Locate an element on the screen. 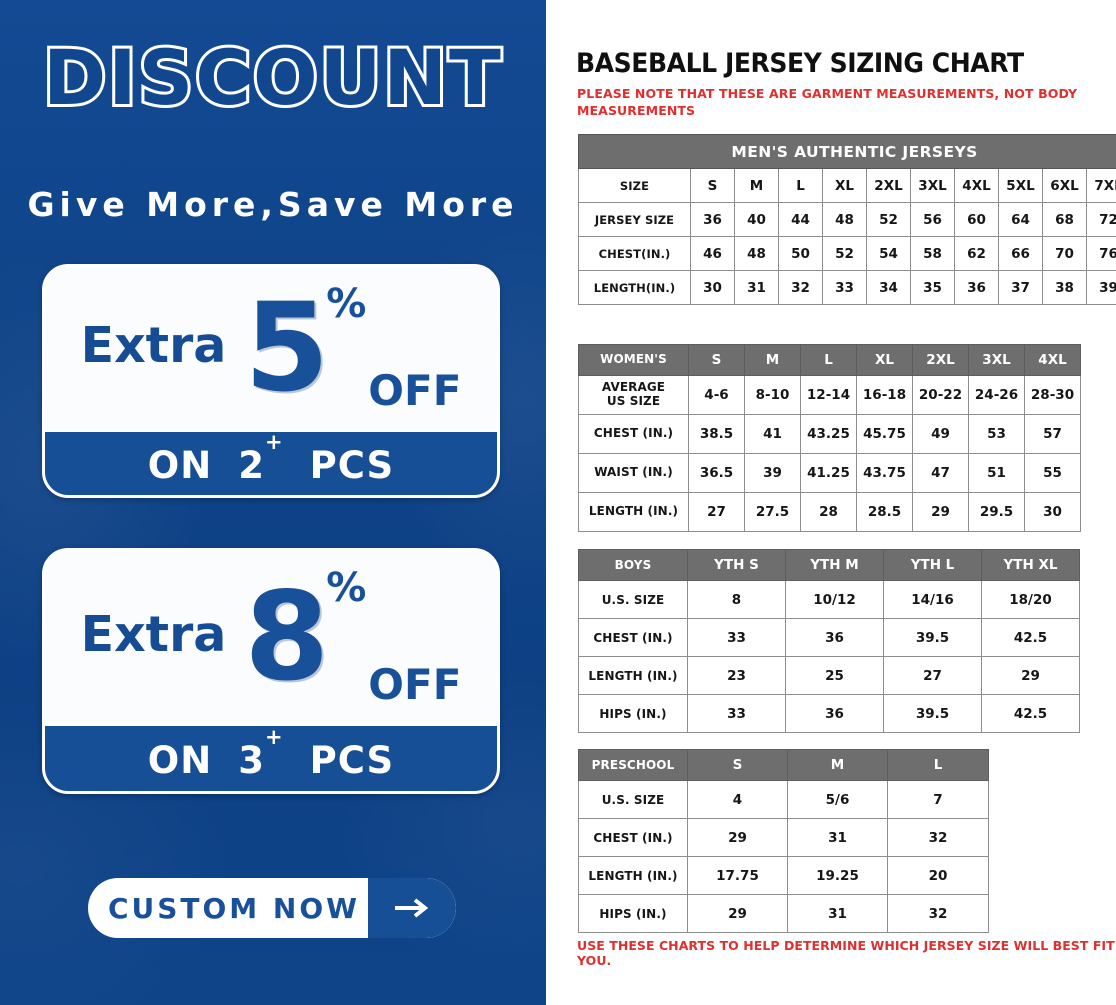 The height and width of the screenshot is (1005, 1116). table-row: CHEST (IN.) 29 31 32 is located at coordinates (783, 837).